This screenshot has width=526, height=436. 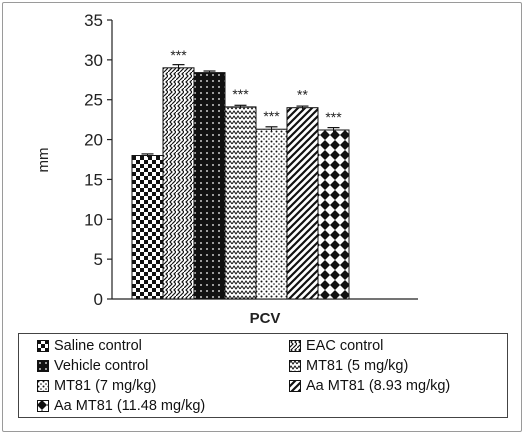 What do you see at coordinates (265, 318) in the screenshot?
I see `x-axis-label: PCV` at bounding box center [265, 318].